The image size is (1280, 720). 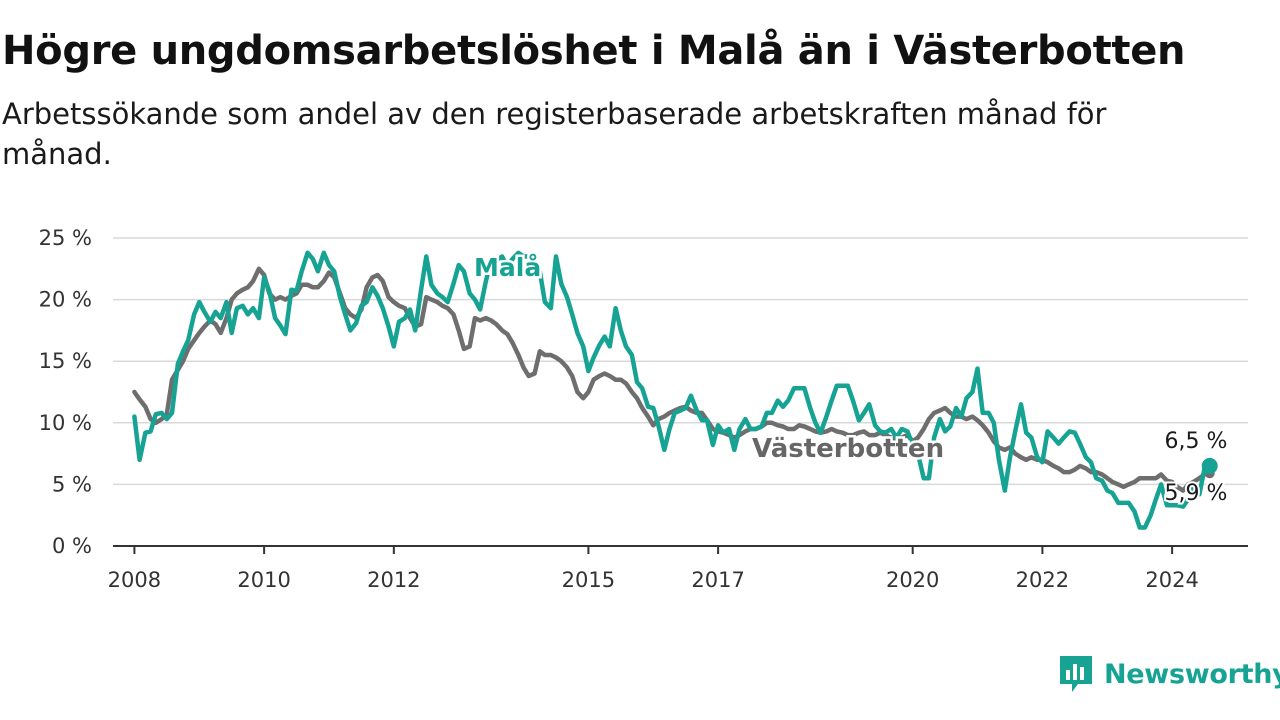 What do you see at coordinates (848, 449) in the screenshot?
I see `series-label-vasterbotten: Västerbotten` at bounding box center [848, 449].